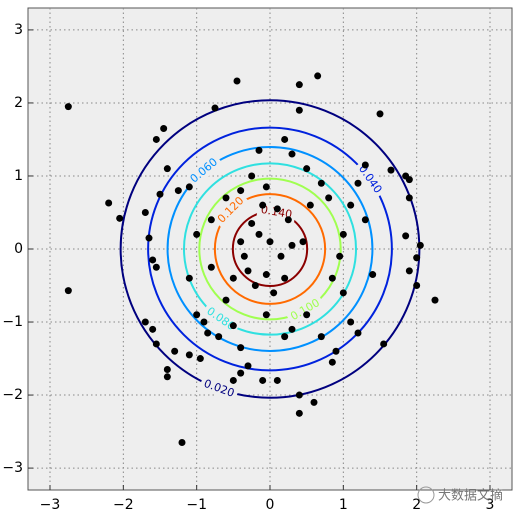 This screenshot has height=521, width=521. What do you see at coordinates (18, 30) in the screenshot?
I see `y-tick-label: 3` at bounding box center [18, 30].